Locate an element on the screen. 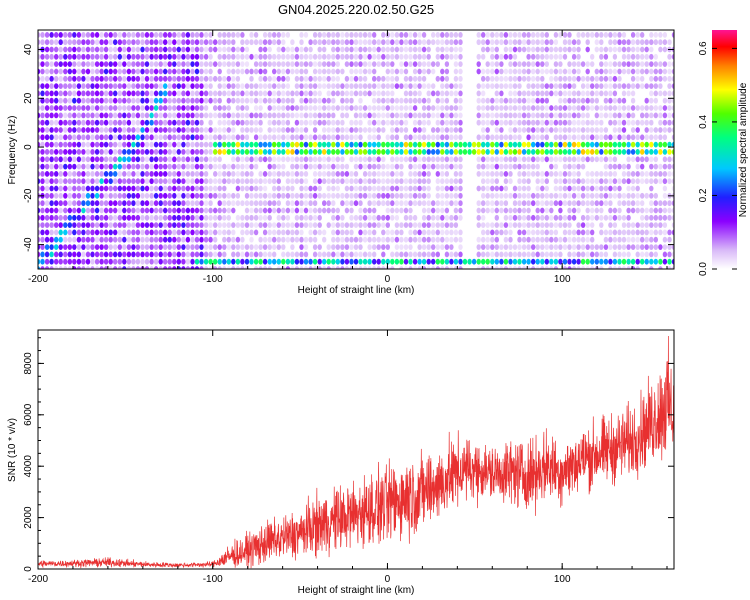 This screenshot has height=600, width=750. heatmap-y-tick-label: -20 is located at coordinates (28, 195).